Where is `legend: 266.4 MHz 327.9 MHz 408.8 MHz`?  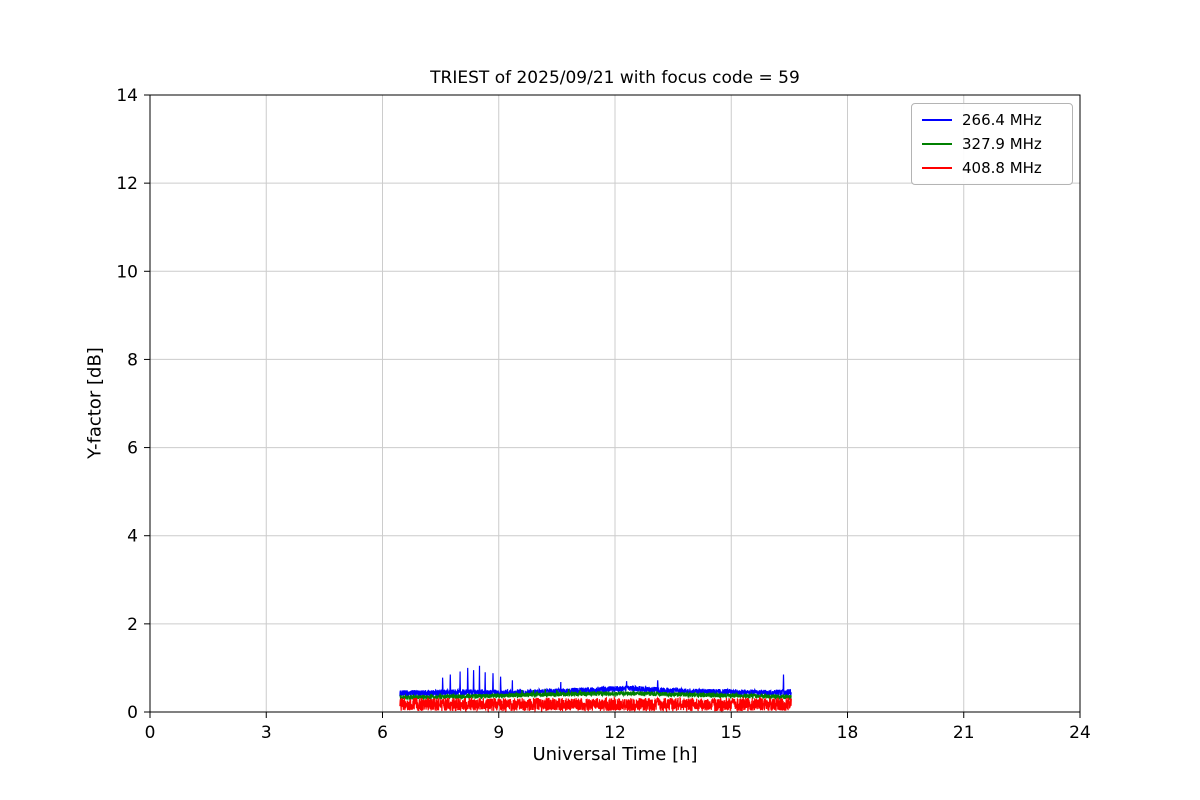 legend: 266.4 MHz 327.9 MHz 408.8 MHz is located at coordinates (992, 144).